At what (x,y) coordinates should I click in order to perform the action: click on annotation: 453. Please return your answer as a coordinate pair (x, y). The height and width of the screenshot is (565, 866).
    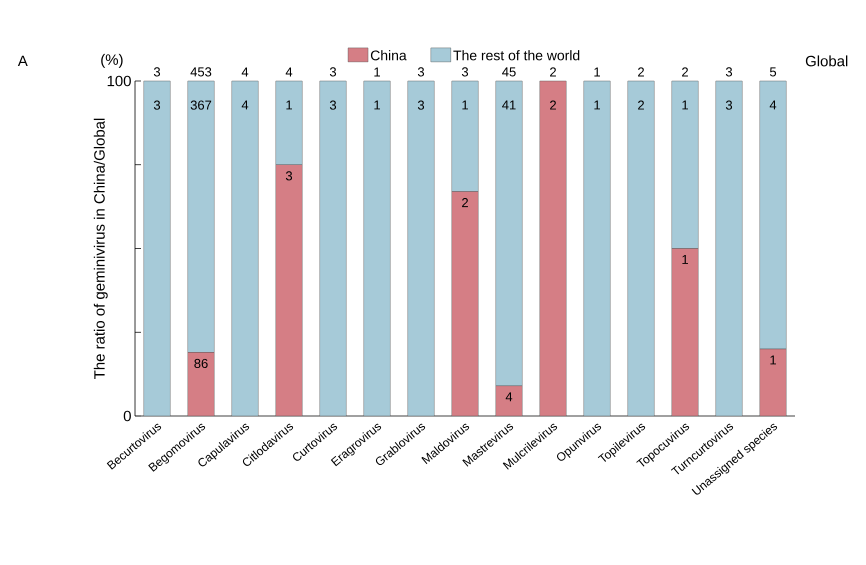
    Looking at the image, I should click on (201, 71).